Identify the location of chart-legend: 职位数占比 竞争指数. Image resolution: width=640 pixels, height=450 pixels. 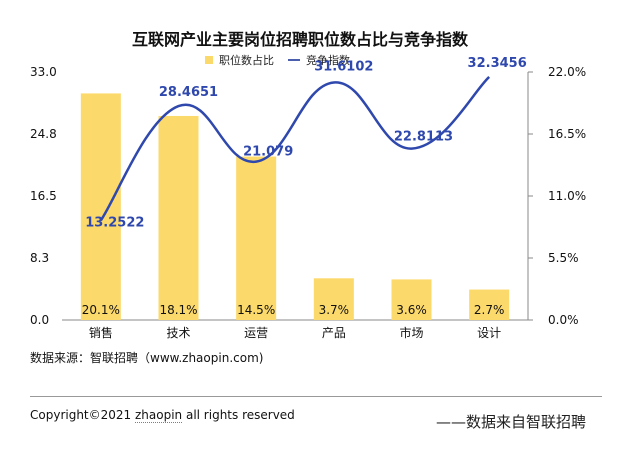
(277, 60).